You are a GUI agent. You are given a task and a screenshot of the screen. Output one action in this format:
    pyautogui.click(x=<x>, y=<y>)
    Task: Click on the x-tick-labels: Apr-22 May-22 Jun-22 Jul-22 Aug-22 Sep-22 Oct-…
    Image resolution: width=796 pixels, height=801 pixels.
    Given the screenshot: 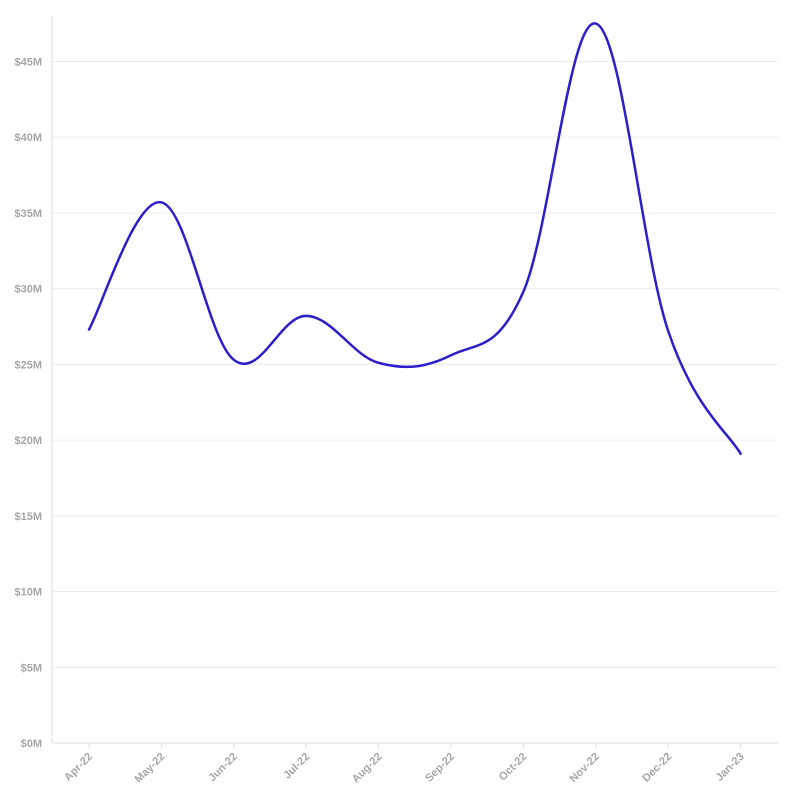 What is the action you would take?
    pyautogui.click(x=404, y=764)
    